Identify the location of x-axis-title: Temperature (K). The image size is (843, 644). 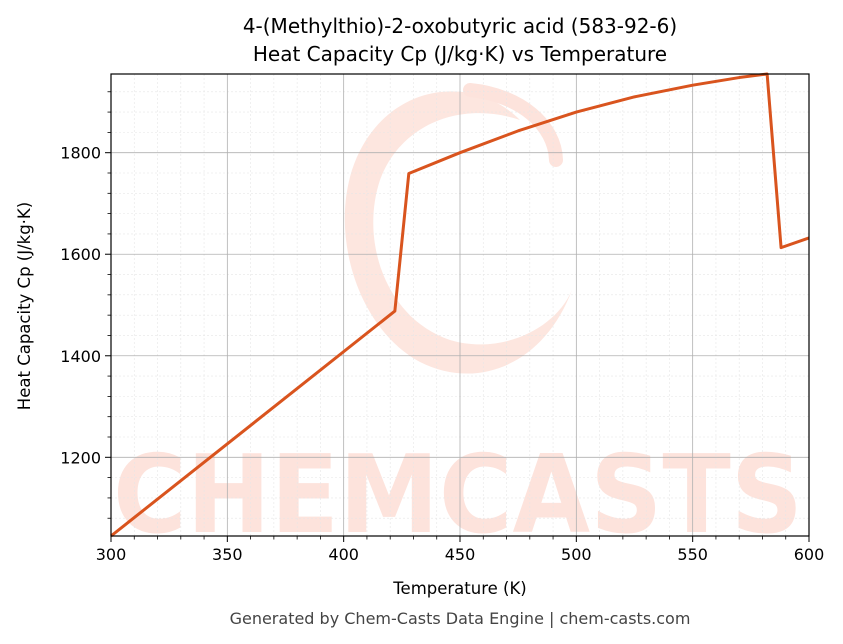
(459, 588).